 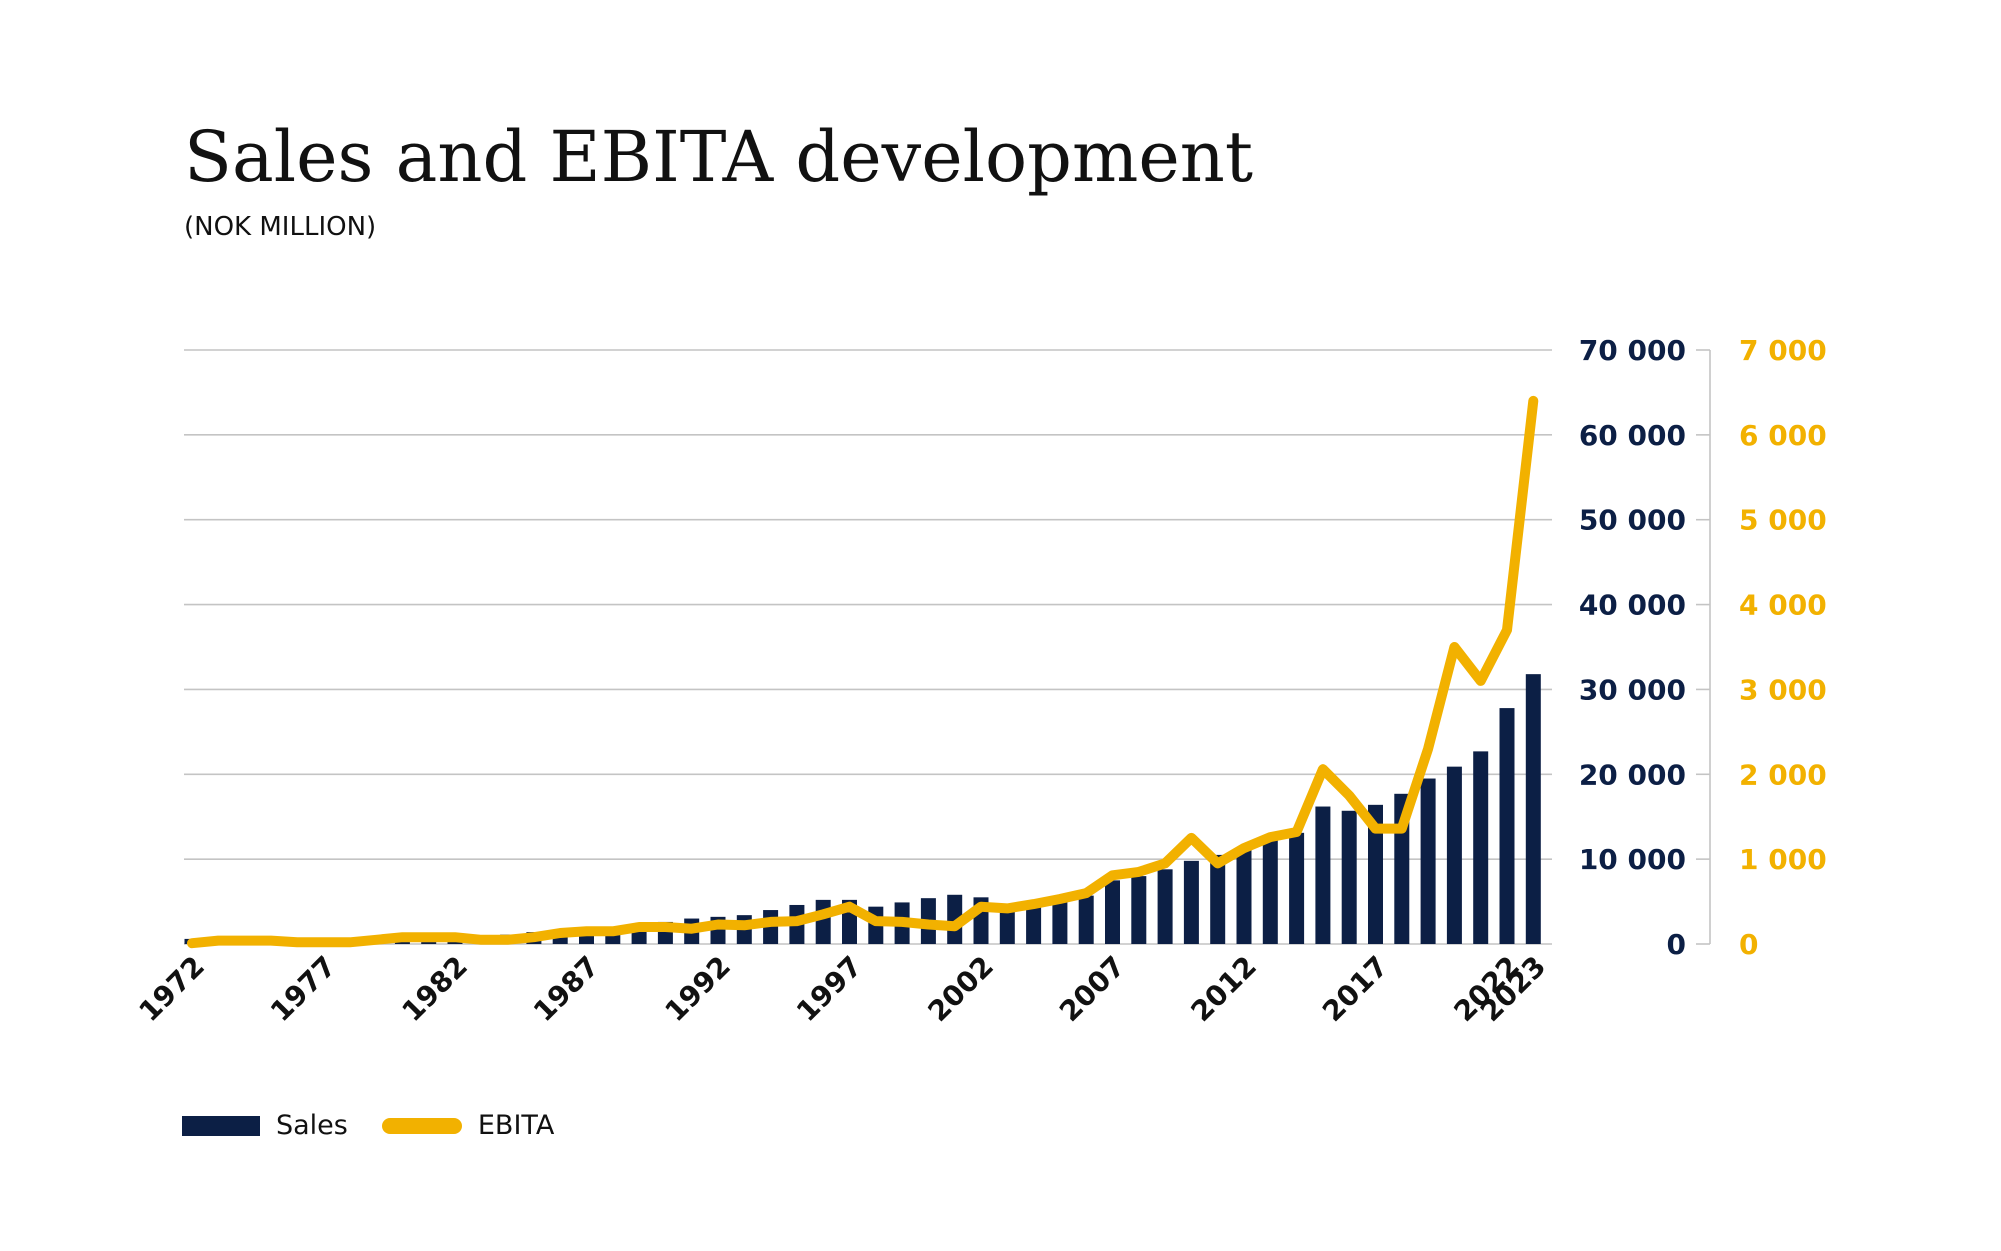 What do you see at coordinates (718, 157) in the screenshot?
I see `chart-title: Sales and EBITA development` at bounding box center [718, 157].